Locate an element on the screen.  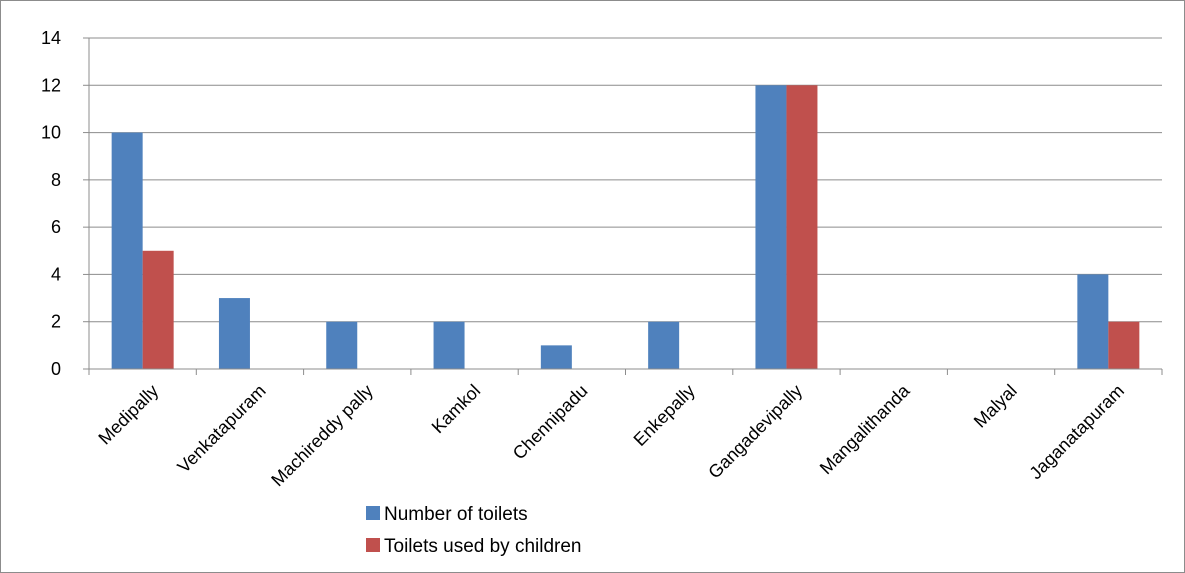
y-tick-label: 4 is located at coordinates (56, 274).